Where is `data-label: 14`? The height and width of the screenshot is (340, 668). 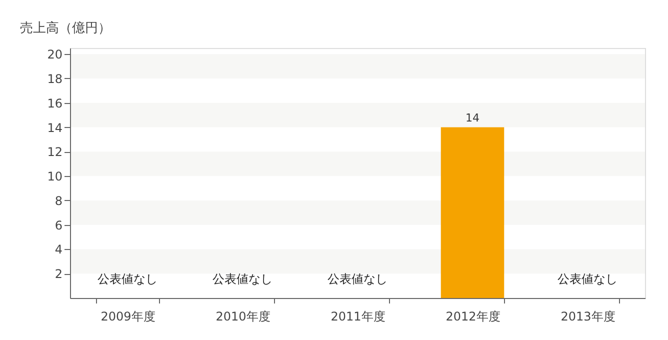
data-label: 14 is located at coordinates (473, 117).